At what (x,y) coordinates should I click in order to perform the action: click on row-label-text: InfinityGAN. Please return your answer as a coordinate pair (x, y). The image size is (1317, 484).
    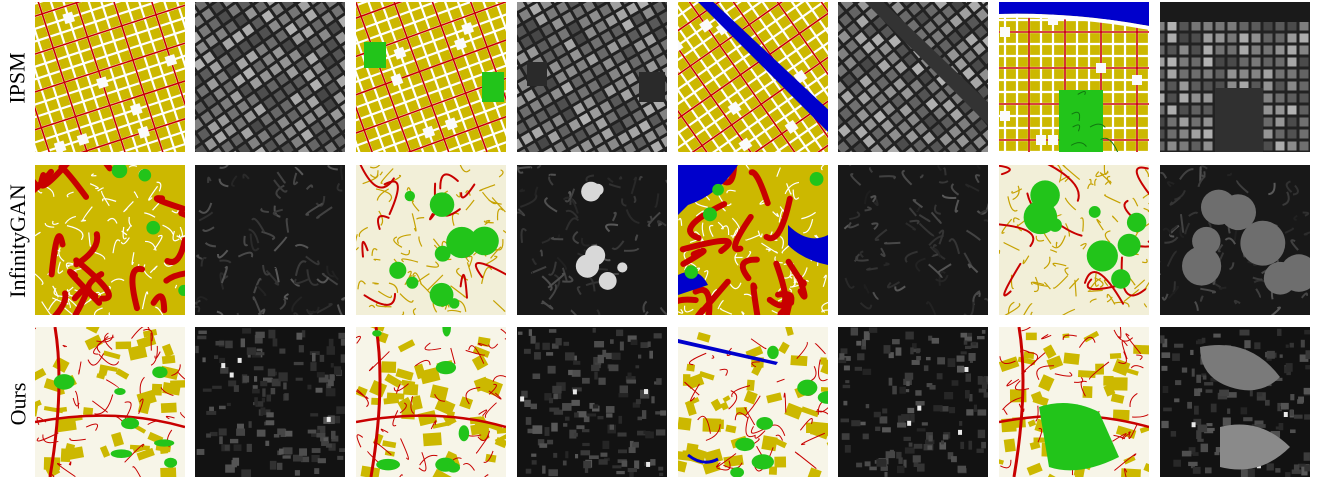
    Looking at the image, I should click on (17, 240).